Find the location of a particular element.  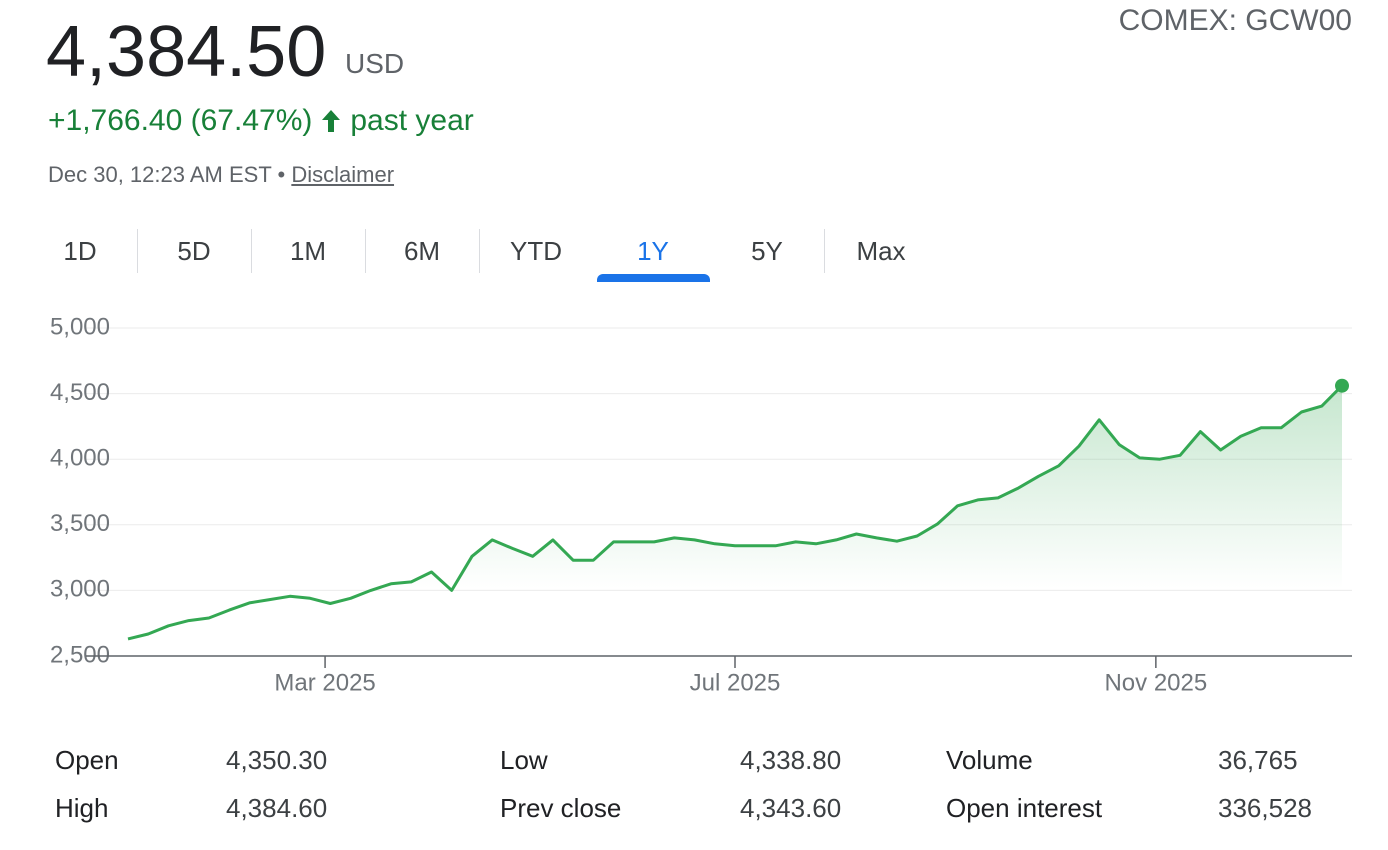

timestamp: Dec 30, 12:23 AM EST is located at coordinates (160, 174).